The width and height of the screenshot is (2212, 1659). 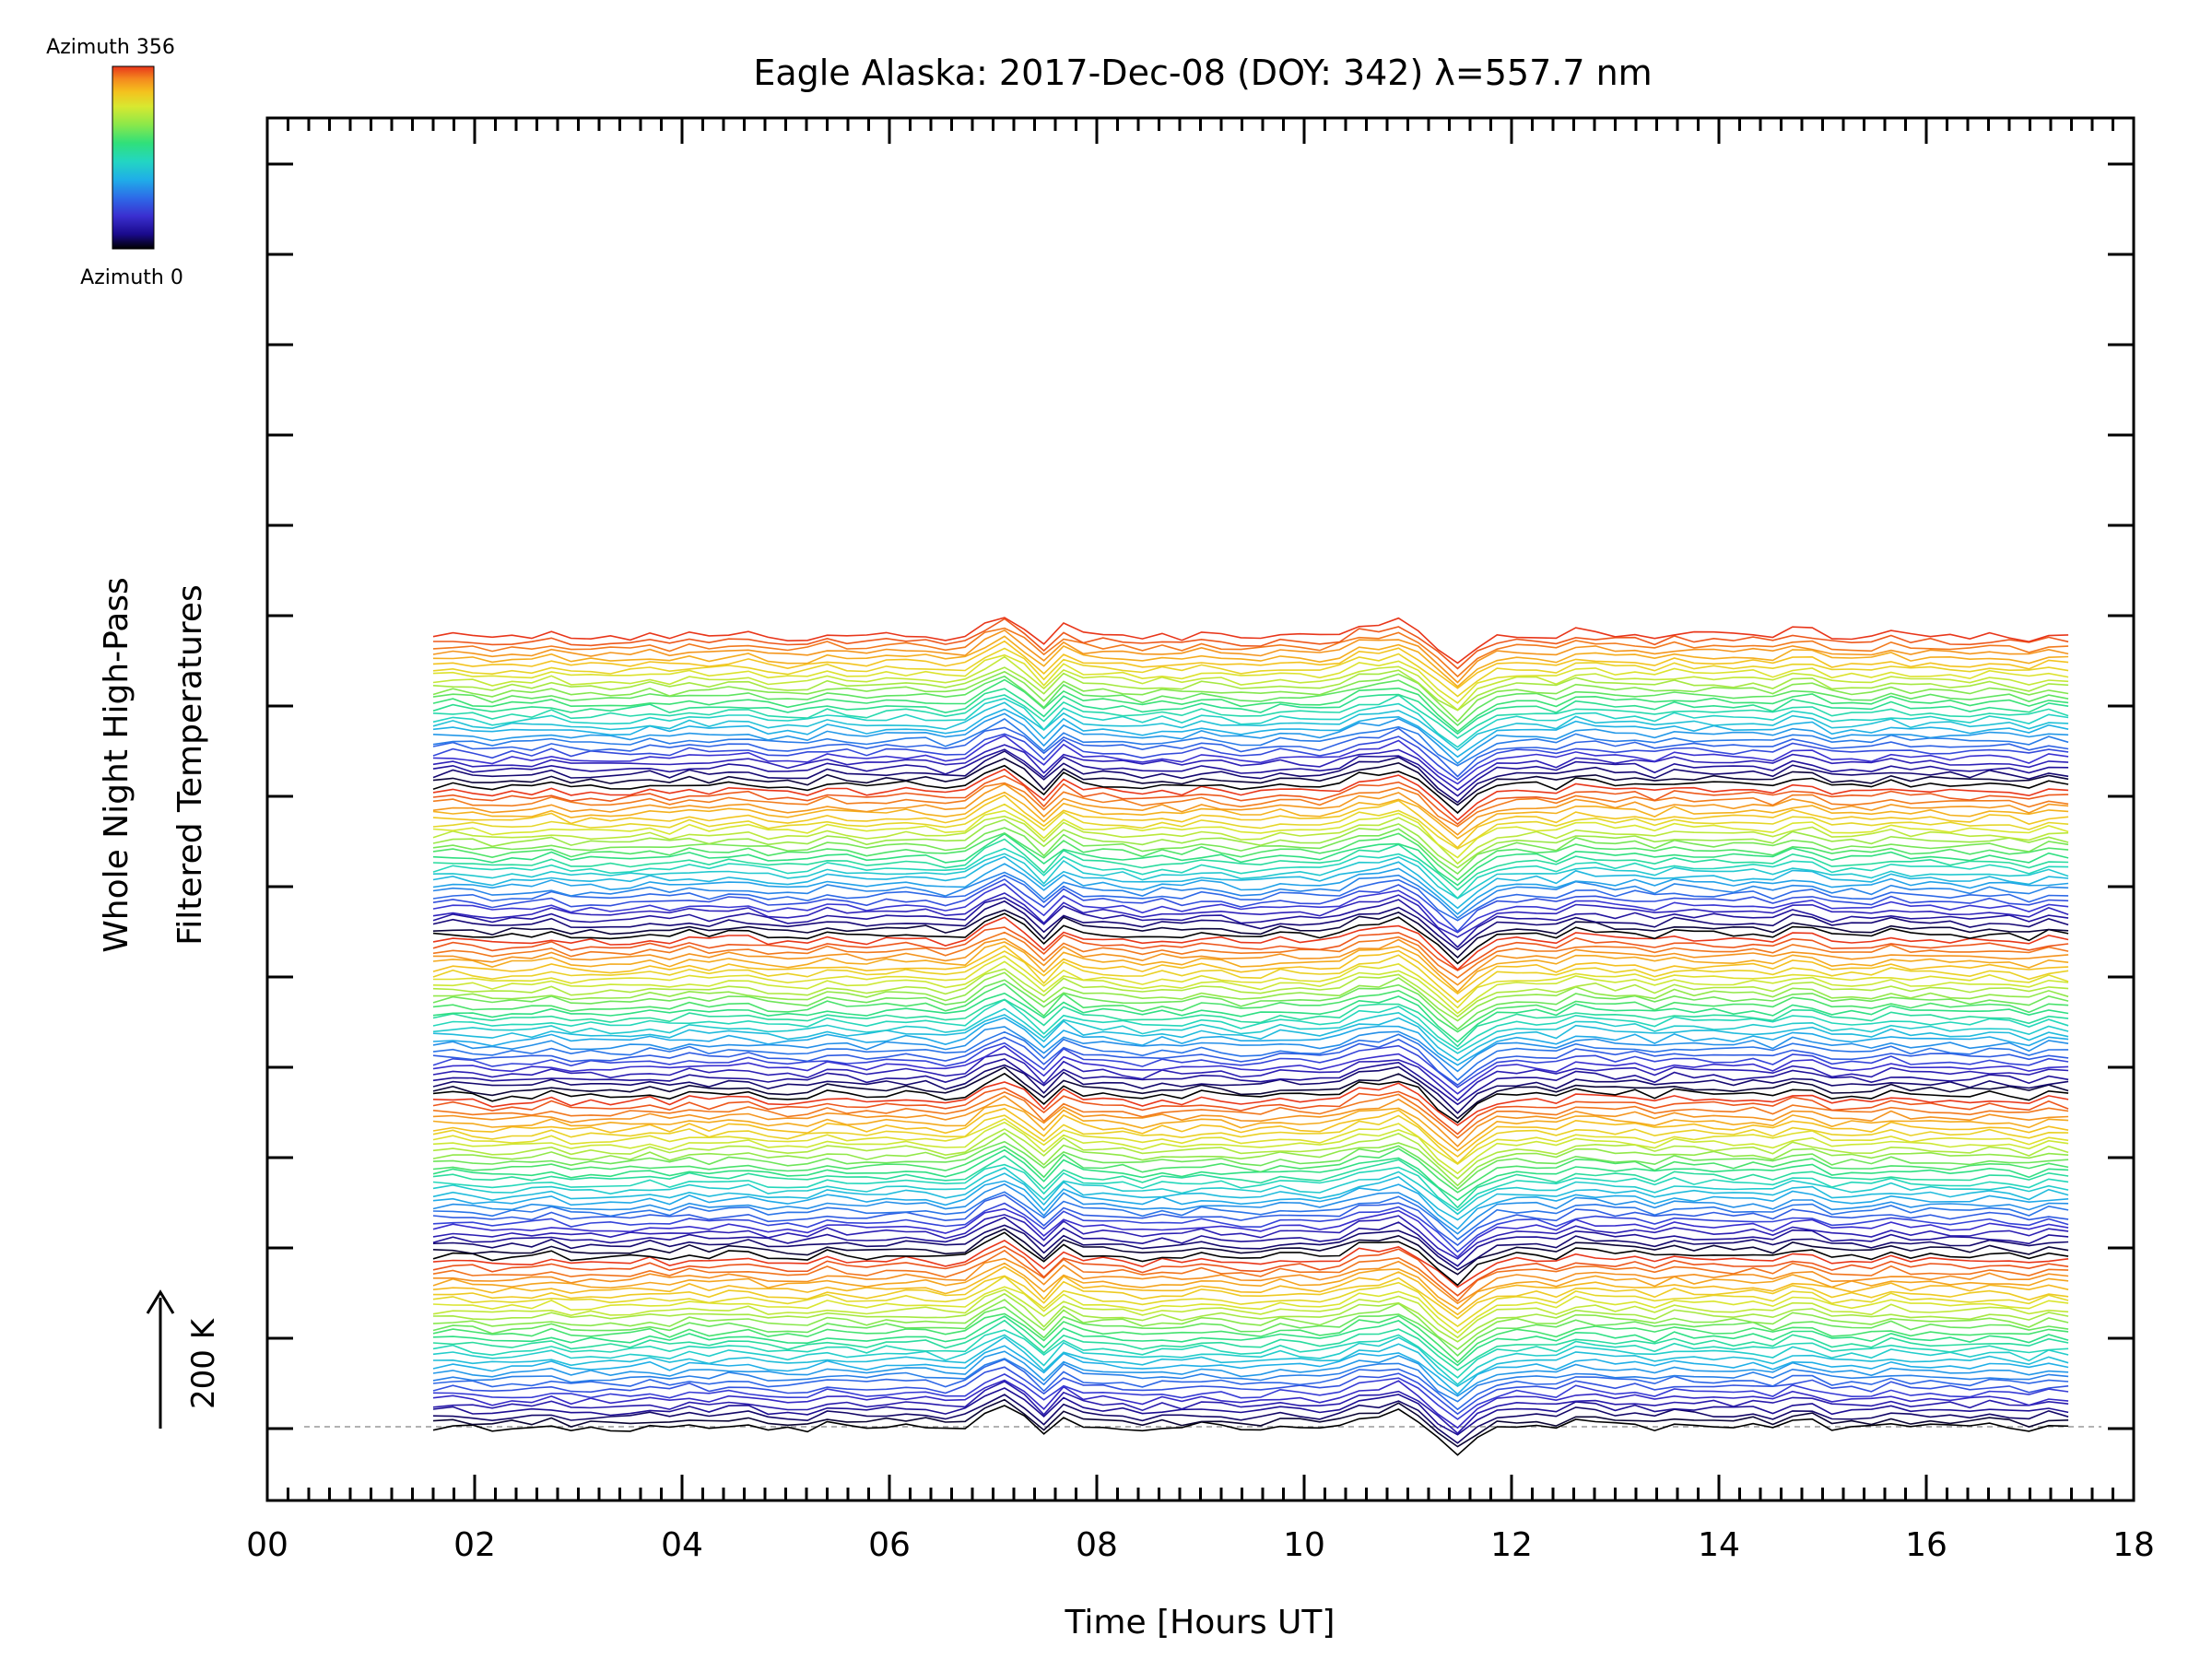 What do you see at coordinates (1304, 1545) in the screenshot?
I see `x-tick-label: 10` at bounding box center [1304, 1545].